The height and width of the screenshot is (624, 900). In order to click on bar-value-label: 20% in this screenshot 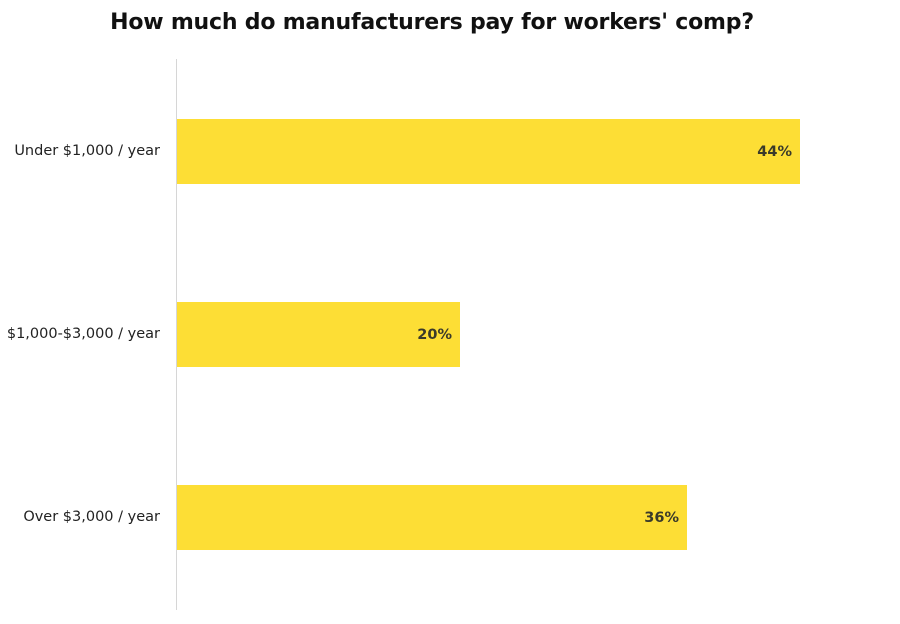, I will do `click(434, 334)`.